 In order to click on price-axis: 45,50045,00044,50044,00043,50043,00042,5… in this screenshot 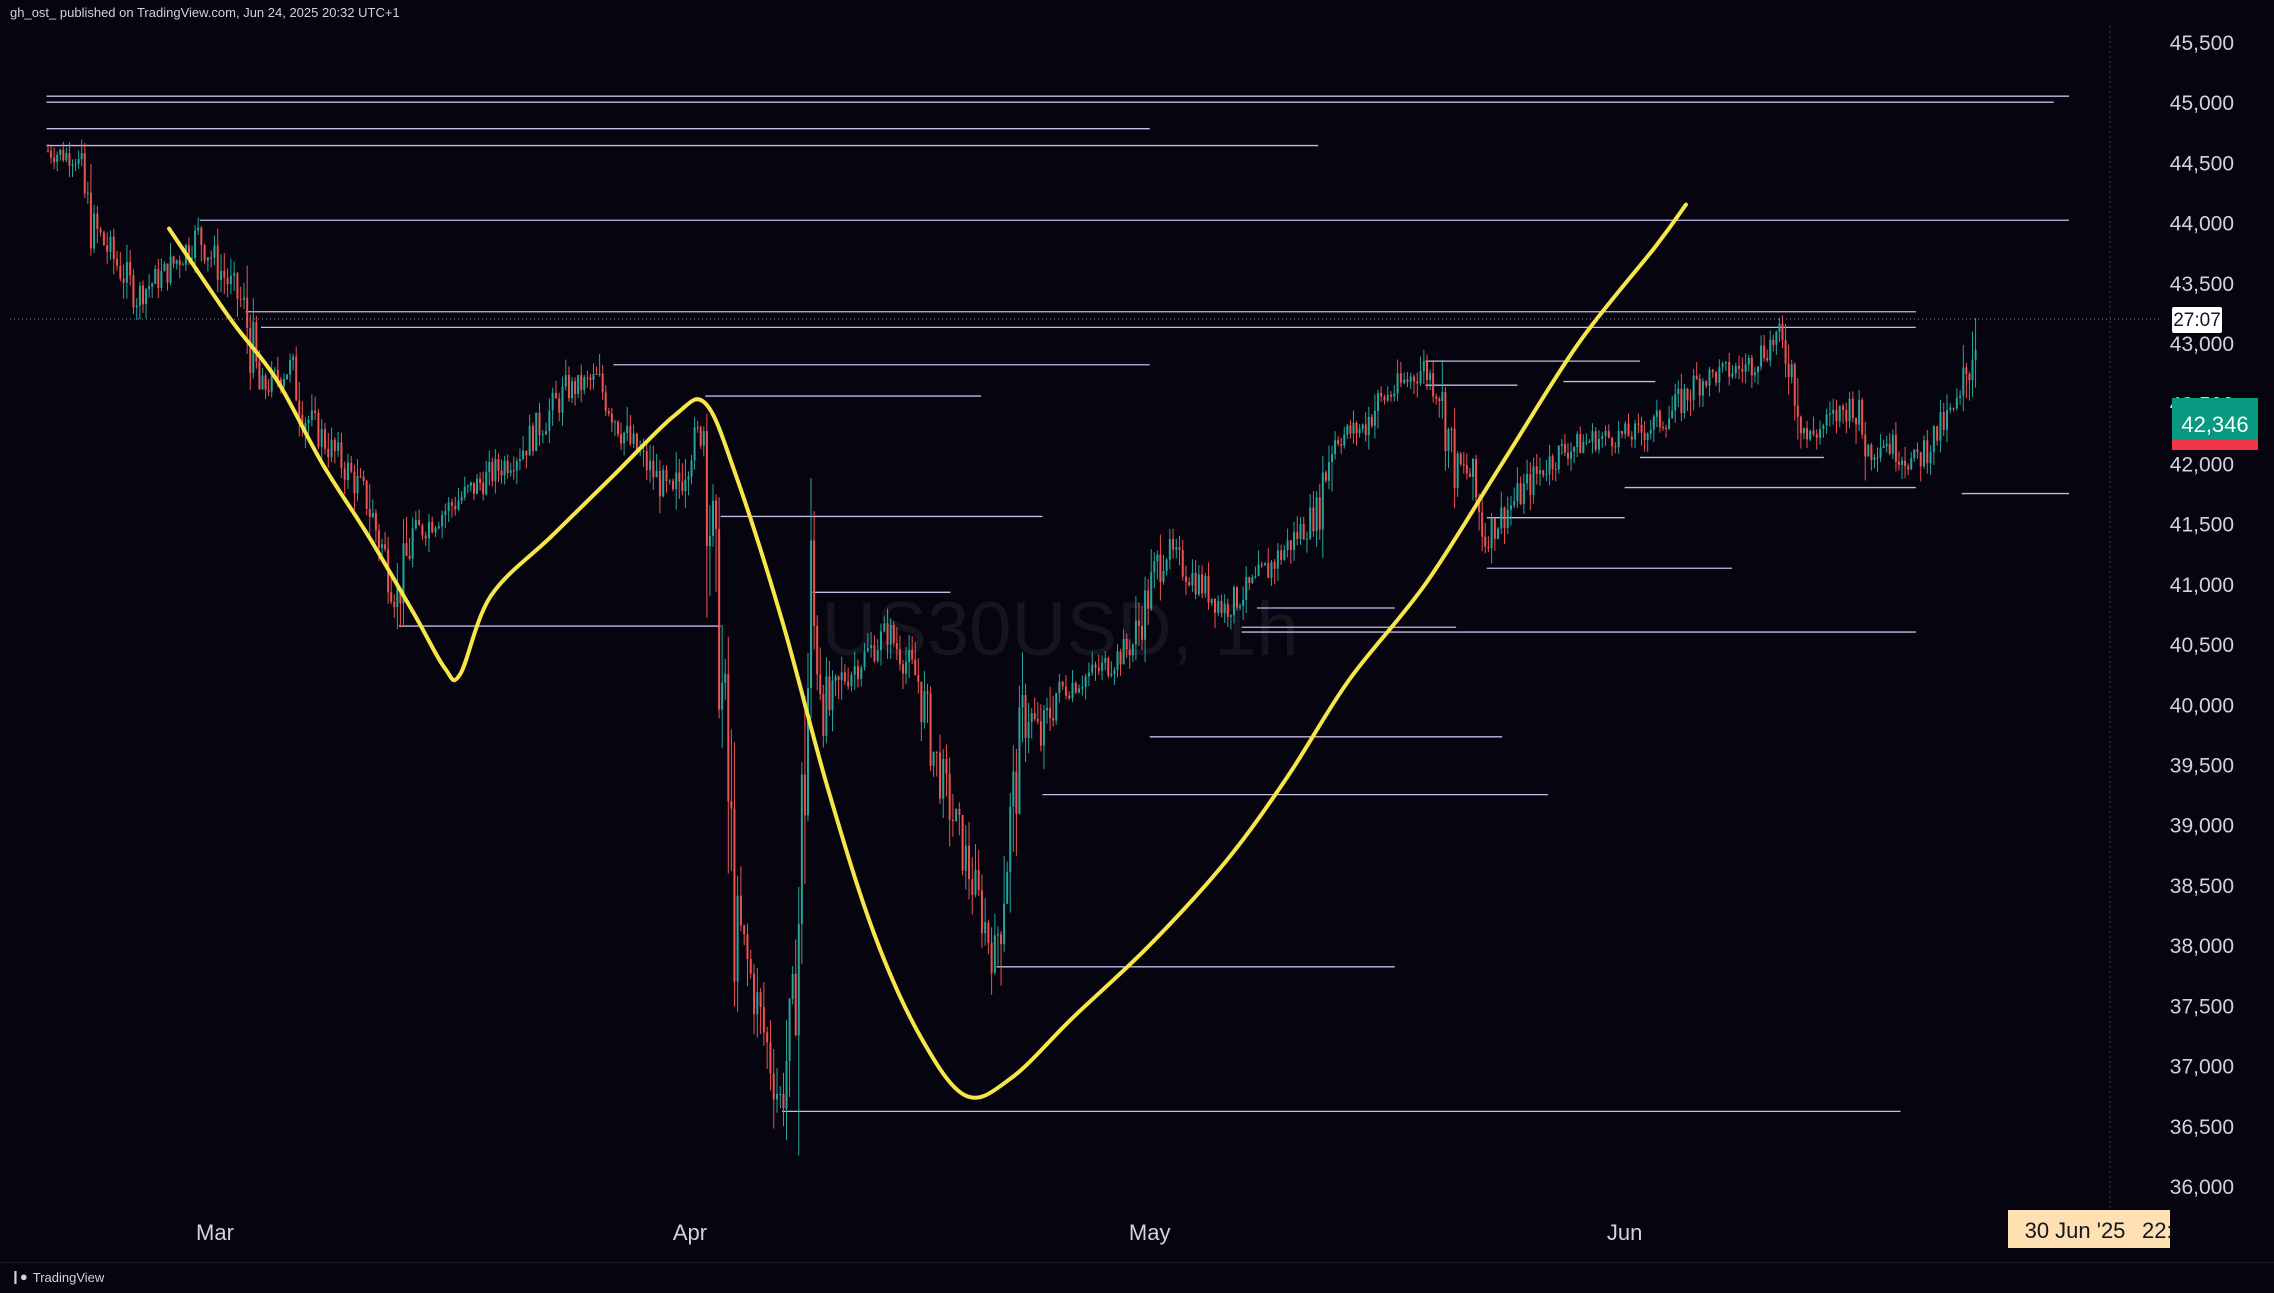, I will do `click(2202, 615)`.